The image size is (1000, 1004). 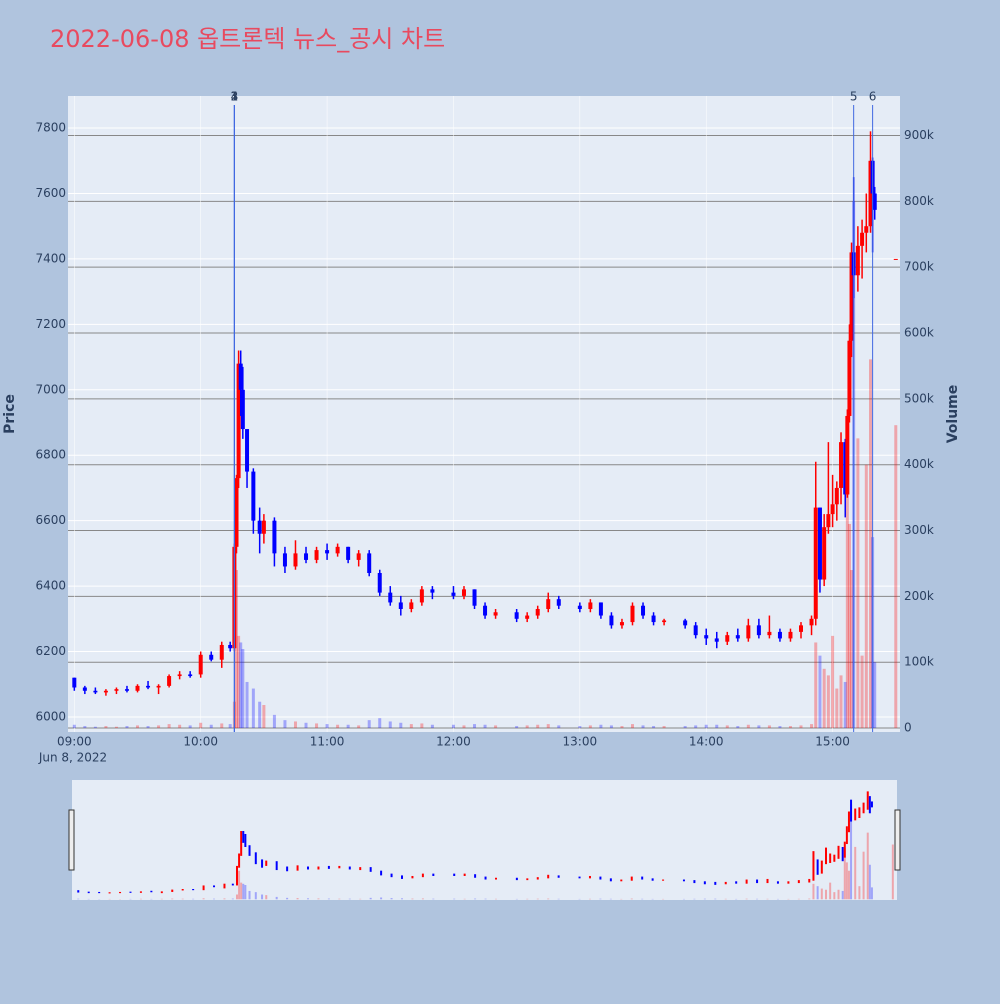 I want to click on y2-axis-title: Volume, so click(x=953, y=414).